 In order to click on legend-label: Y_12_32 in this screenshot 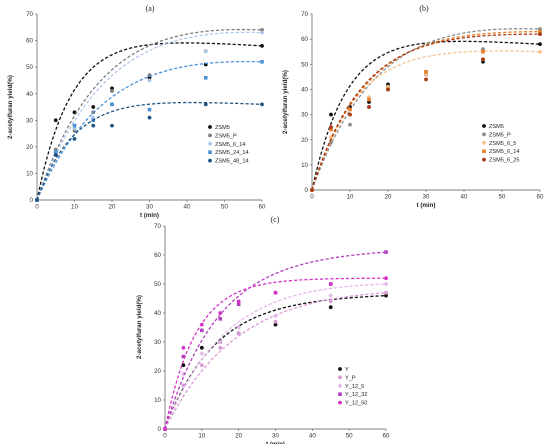, I will do `click(356, 395)`.